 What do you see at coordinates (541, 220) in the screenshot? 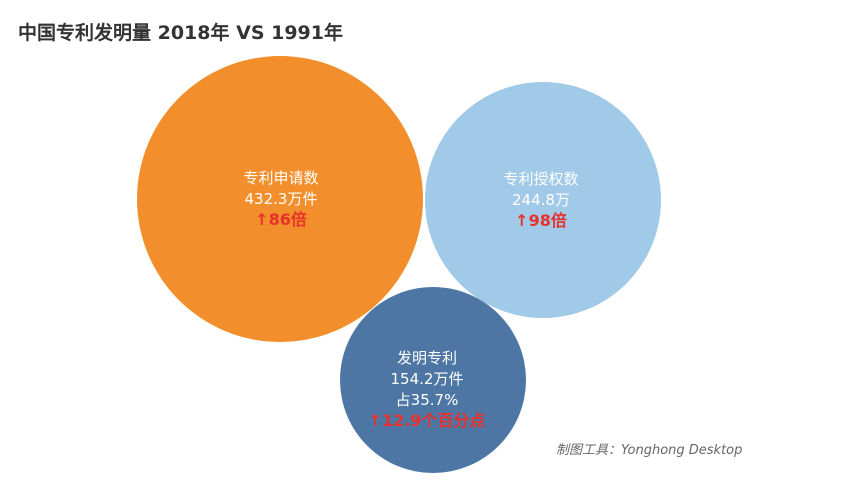
I see `bubble-2-growth-label: ↑98倍` at bounding box center [541, 220].